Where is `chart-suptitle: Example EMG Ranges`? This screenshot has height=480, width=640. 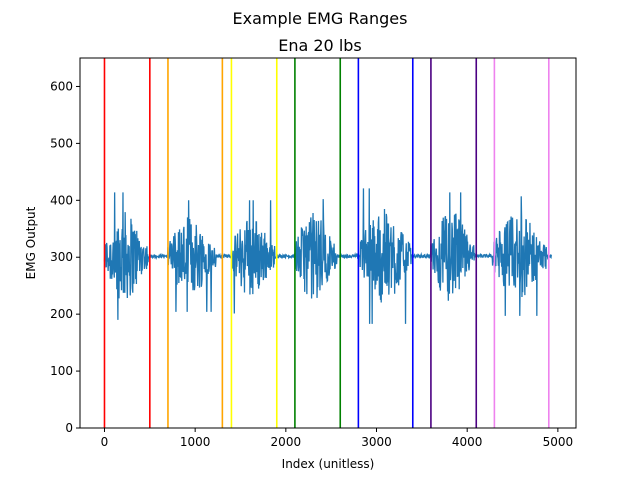 chart-suptitle: Example EMG Ranges is located at coordinates (320, 18).